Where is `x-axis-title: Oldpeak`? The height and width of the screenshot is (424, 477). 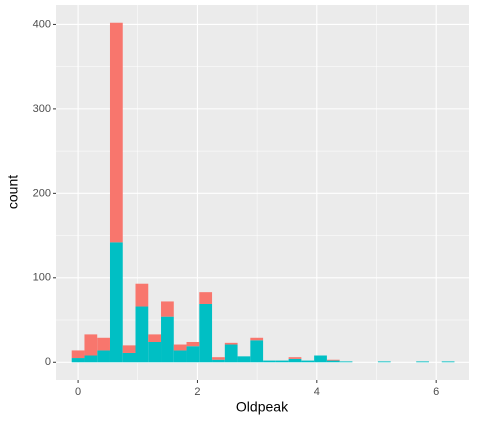
x-axis-title: Oldpeak is located at coordinates (262, 407).